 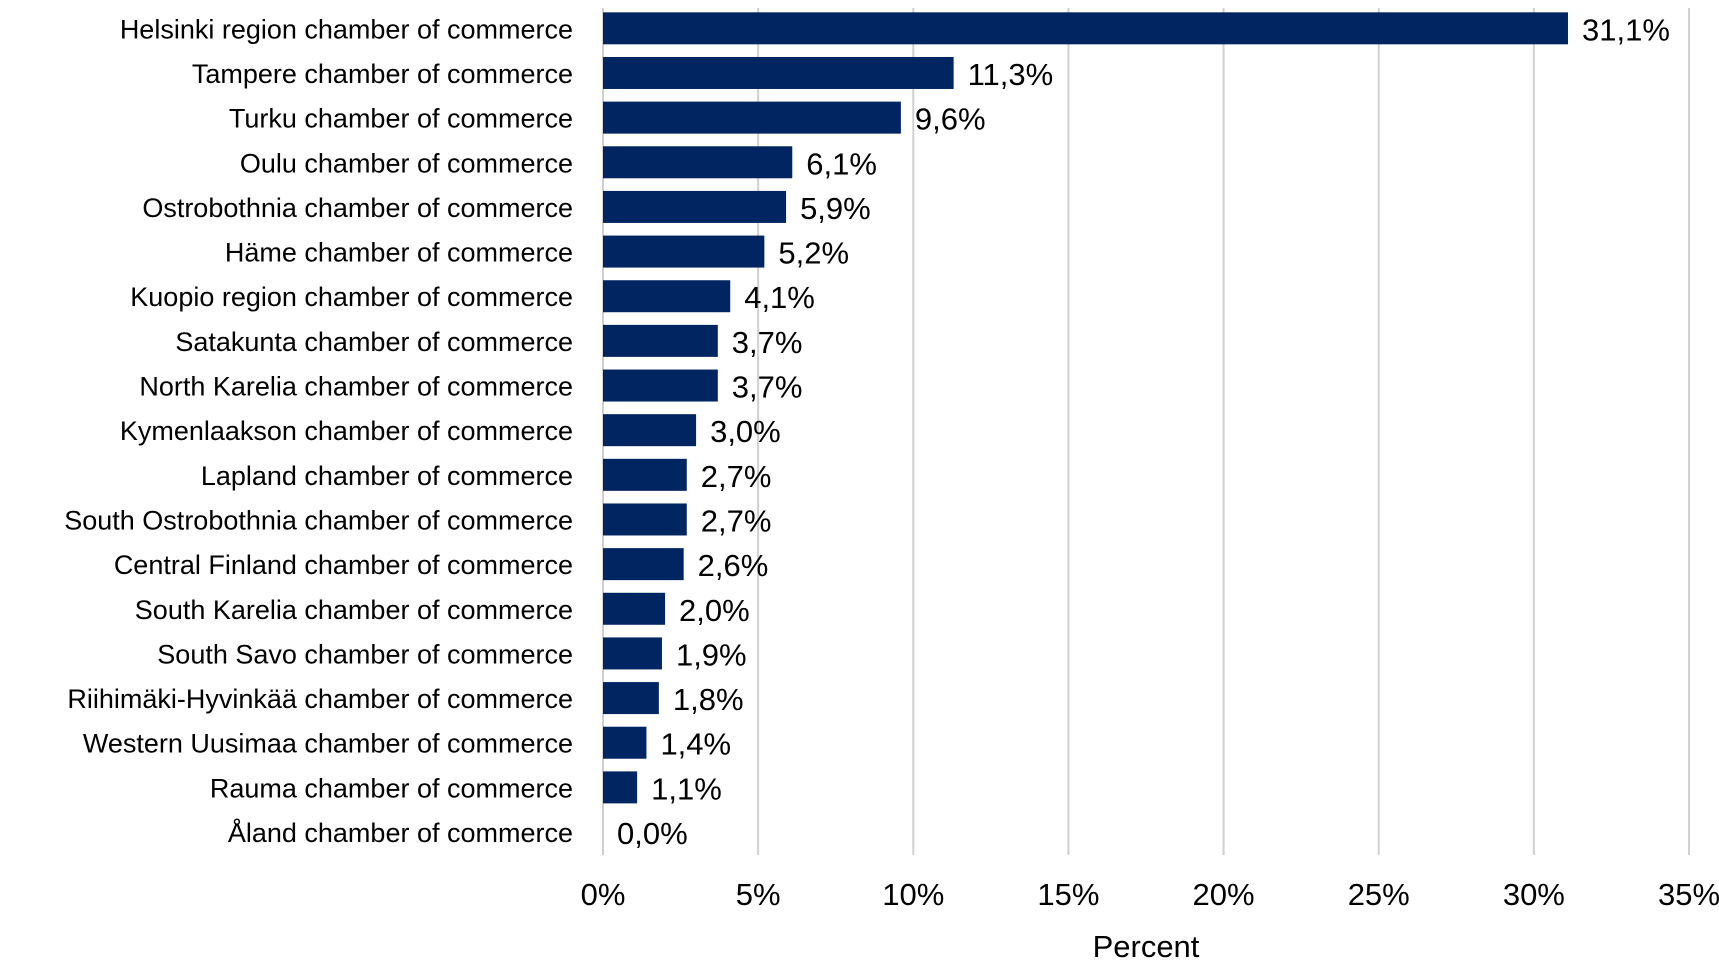 I want to click on category-label: Tampere chamber of commerce, so click(x=382, y=74).